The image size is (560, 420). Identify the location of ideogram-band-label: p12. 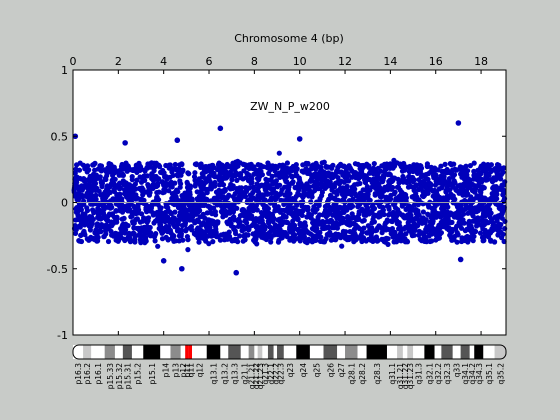
(183, 370).